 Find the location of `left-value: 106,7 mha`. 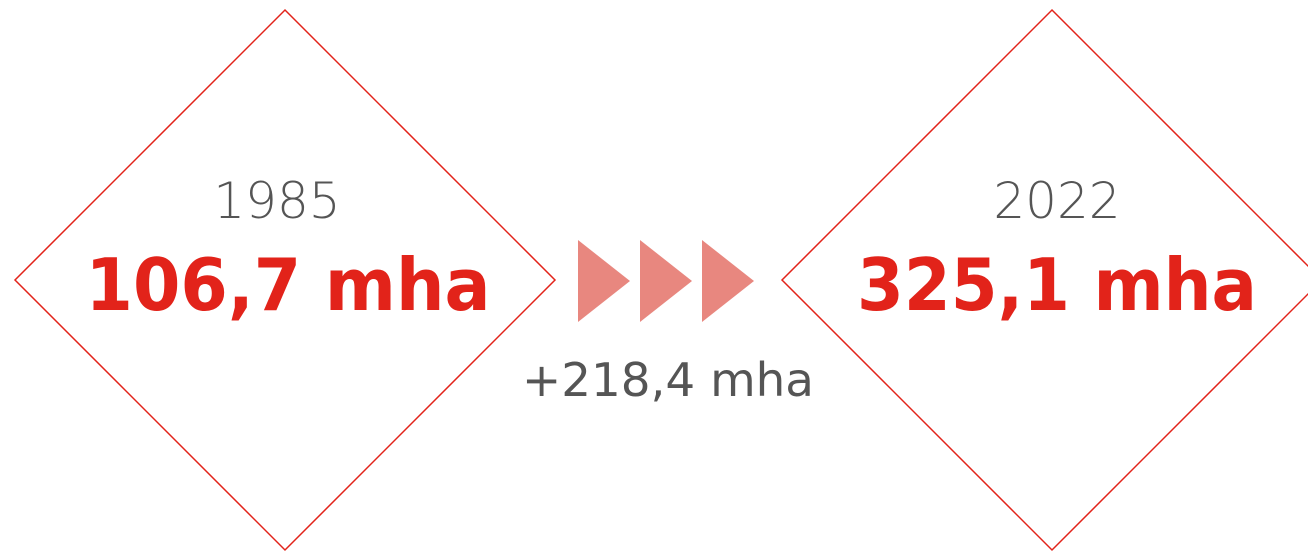

left-value: 106,7 mha is located at coordinates (288, 285).